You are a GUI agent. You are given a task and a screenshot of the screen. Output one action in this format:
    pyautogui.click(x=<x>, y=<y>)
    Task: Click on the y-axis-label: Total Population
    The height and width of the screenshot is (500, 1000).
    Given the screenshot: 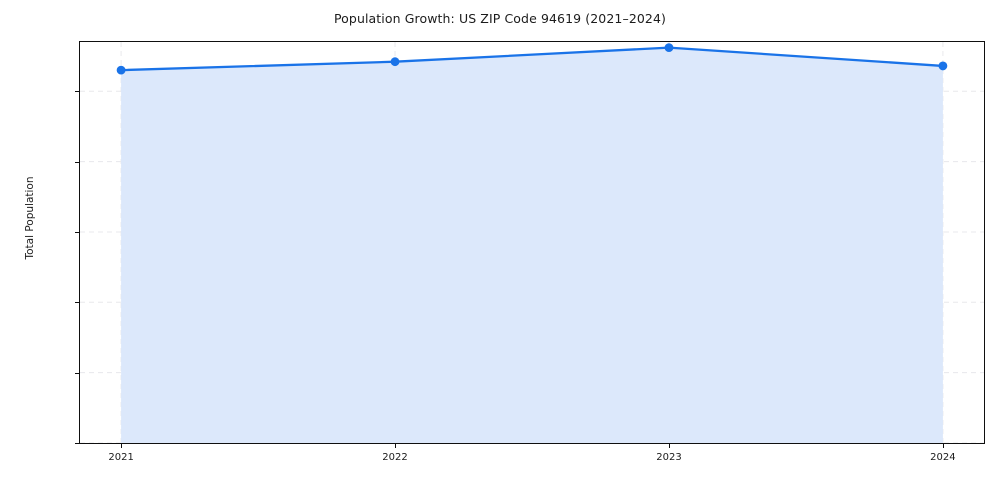 What is the action you would take?
    pyautogui.click(x=30, y=218)
    